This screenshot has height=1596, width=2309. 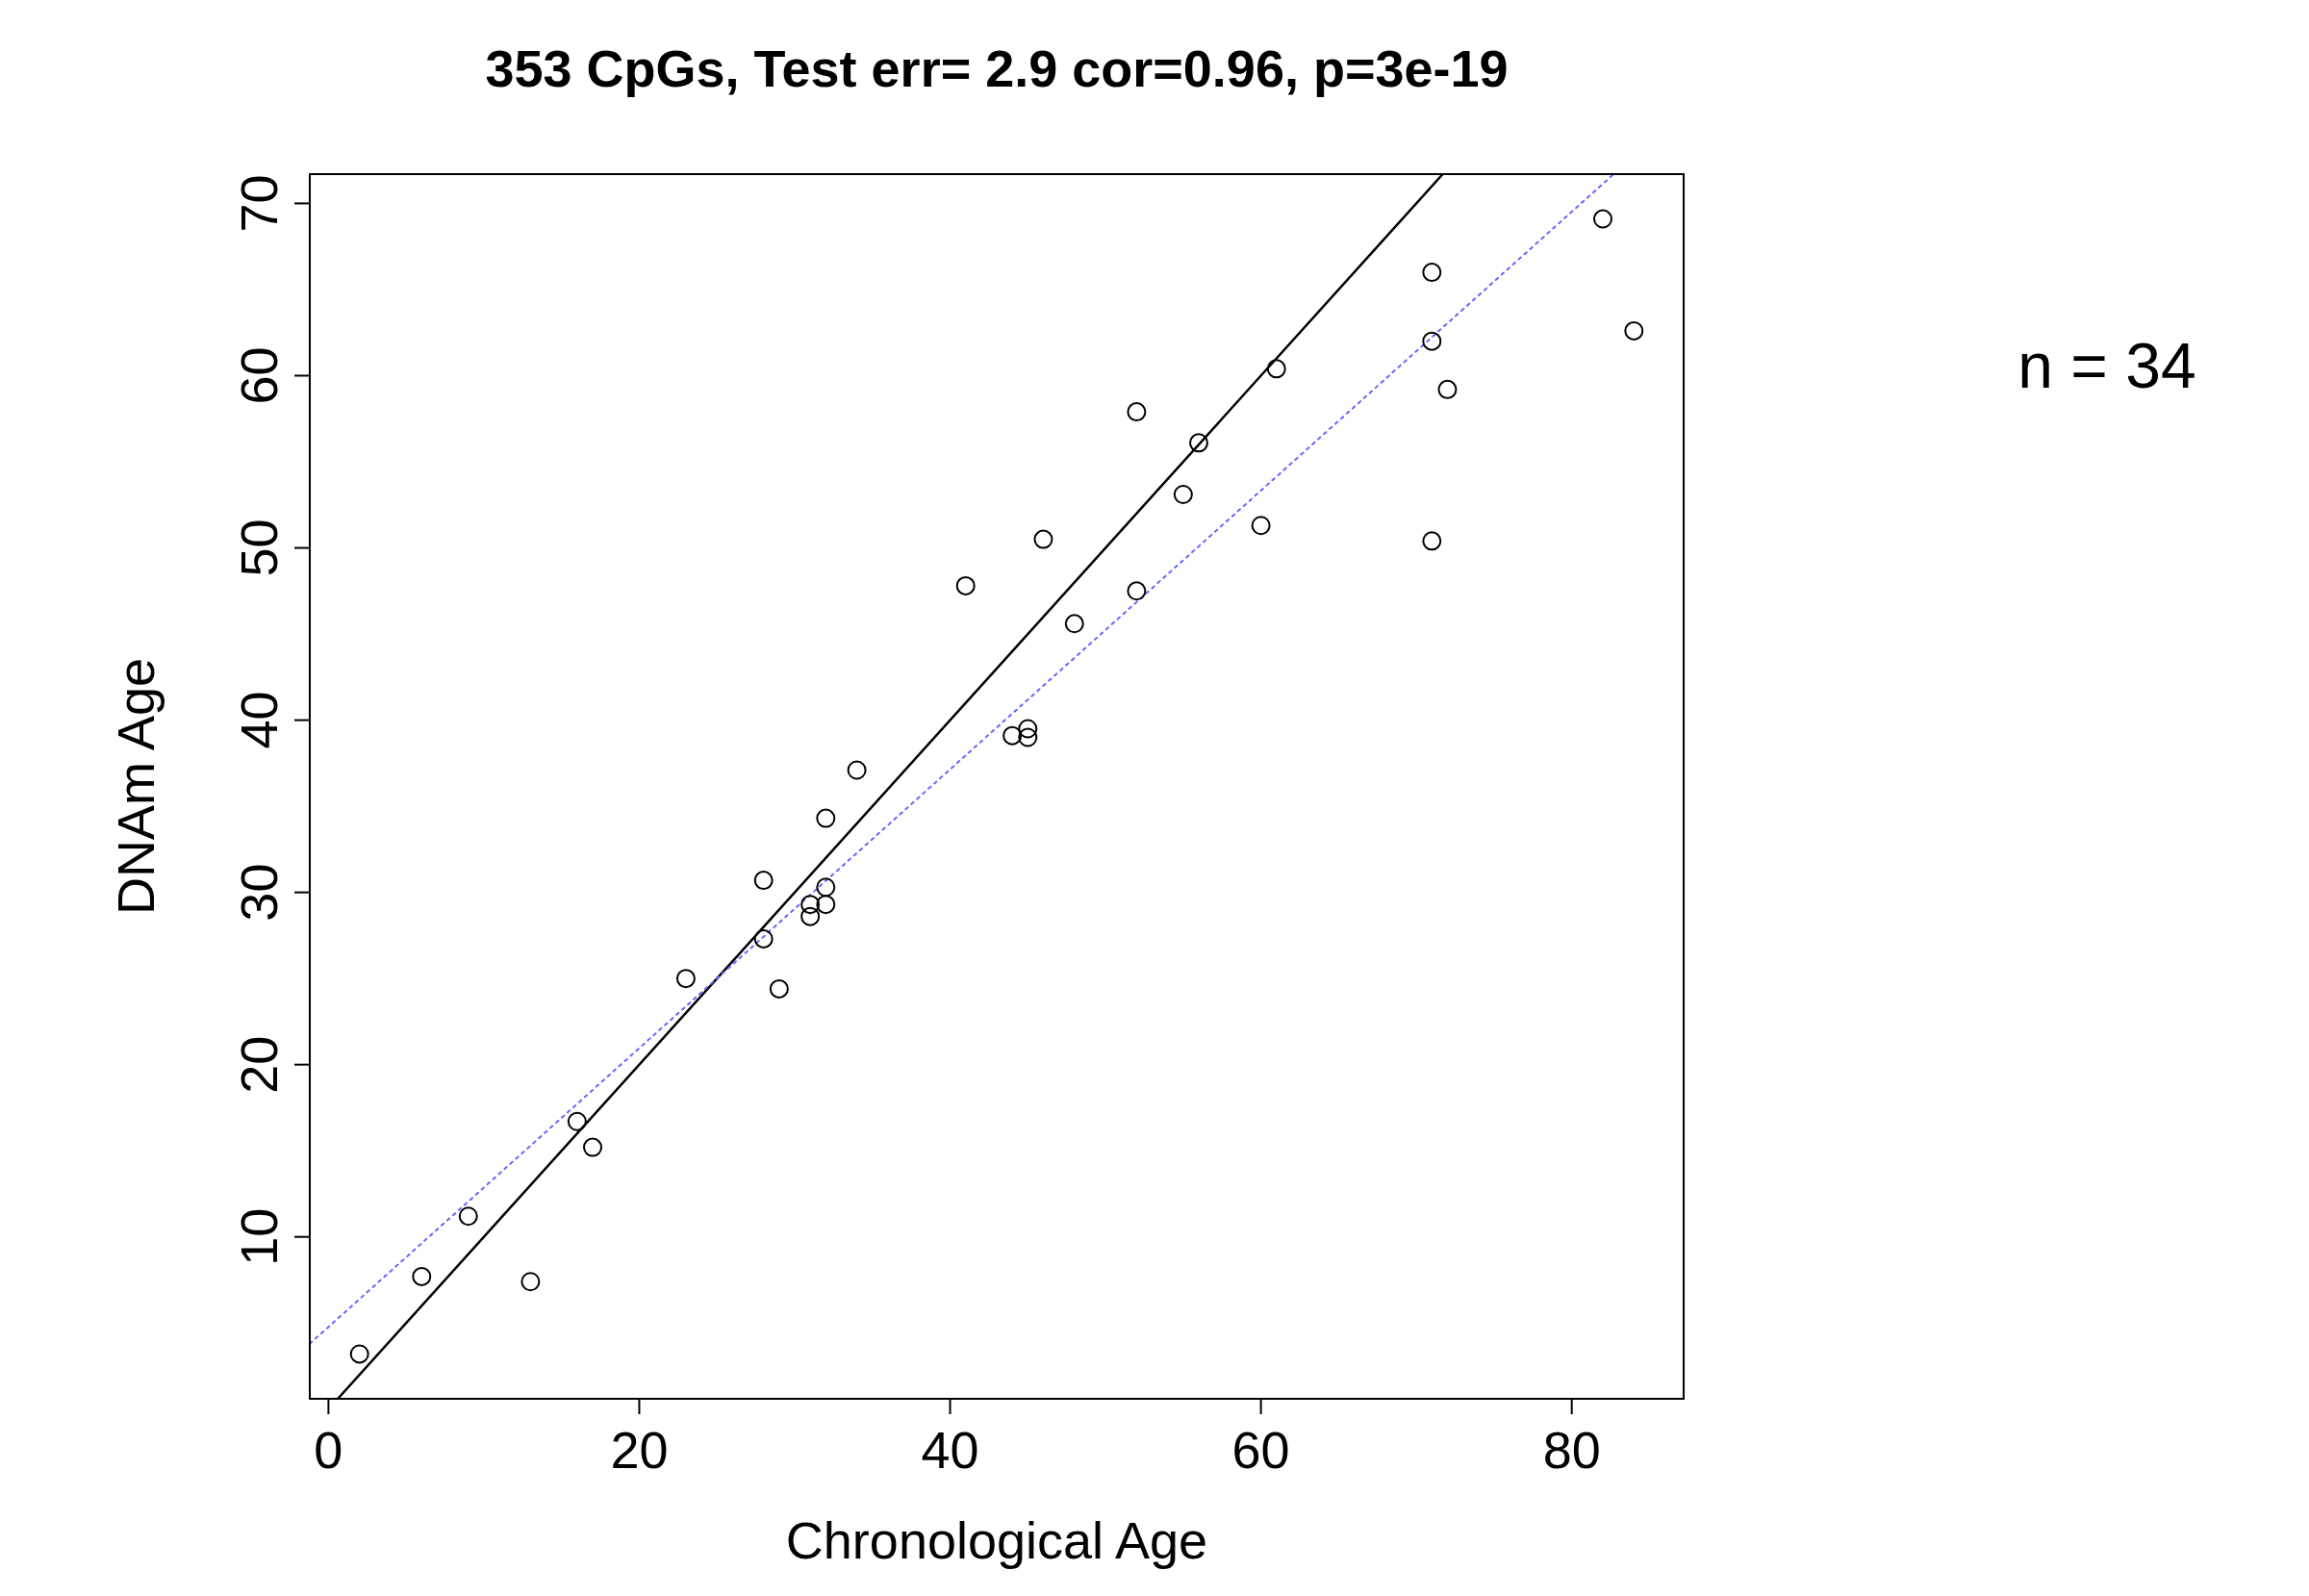 What do you see at coordinates (259, 1064) in the screenshot?
I see `y-tick-label: 20` at bounding box center [259, 1064].